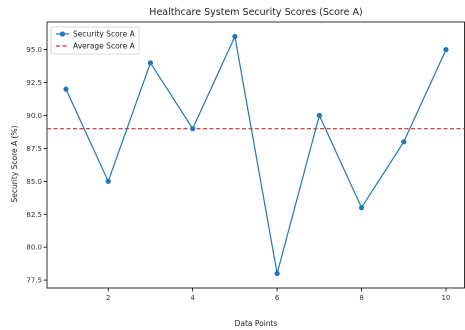  I want to click on y-tick-label: 90.0, so click(34, 116).